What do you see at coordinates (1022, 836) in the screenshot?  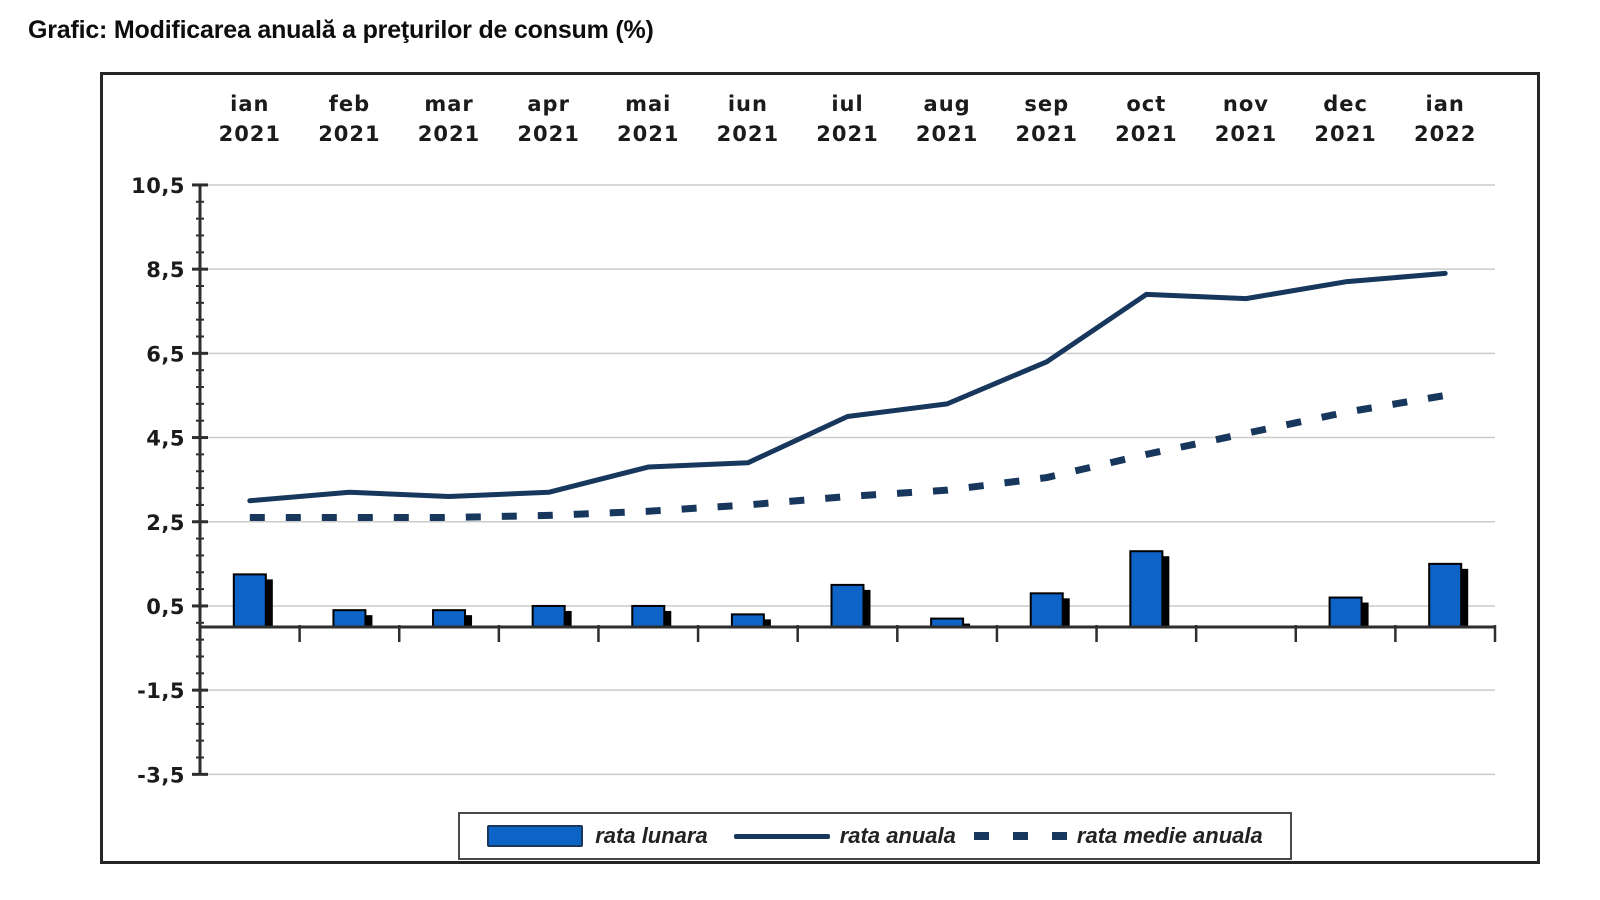 I see `legend-dash-swatch` at bounding box center [1022, 836].